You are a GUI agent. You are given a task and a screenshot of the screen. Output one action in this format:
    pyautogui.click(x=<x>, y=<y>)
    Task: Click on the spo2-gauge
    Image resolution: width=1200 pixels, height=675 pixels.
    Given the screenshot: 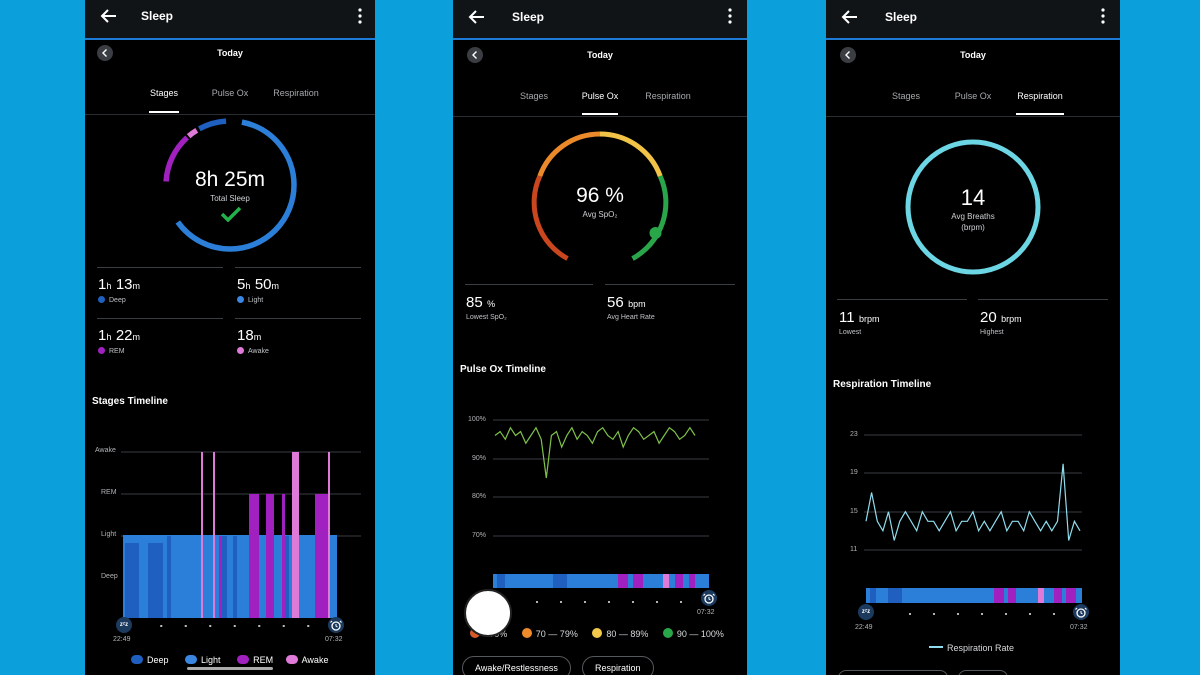 What is the action you would take?
    pyautogui.click(x=600, y=196)
    